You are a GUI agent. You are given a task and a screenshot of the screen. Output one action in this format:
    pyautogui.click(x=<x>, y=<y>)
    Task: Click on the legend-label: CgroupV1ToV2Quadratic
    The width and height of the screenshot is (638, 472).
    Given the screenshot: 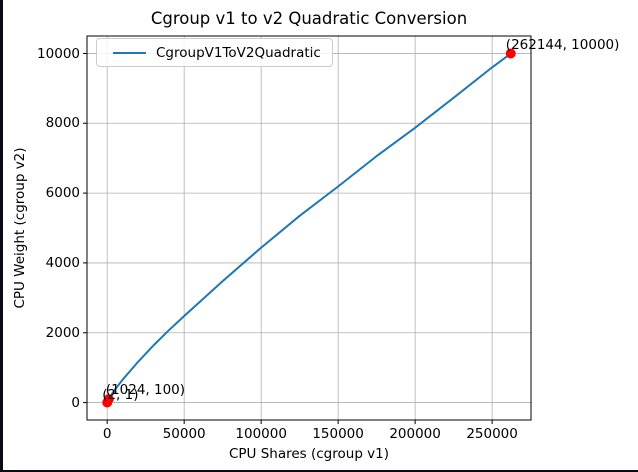 What is the action you would take?
    pyautogui.click(x=238, y=52)
    